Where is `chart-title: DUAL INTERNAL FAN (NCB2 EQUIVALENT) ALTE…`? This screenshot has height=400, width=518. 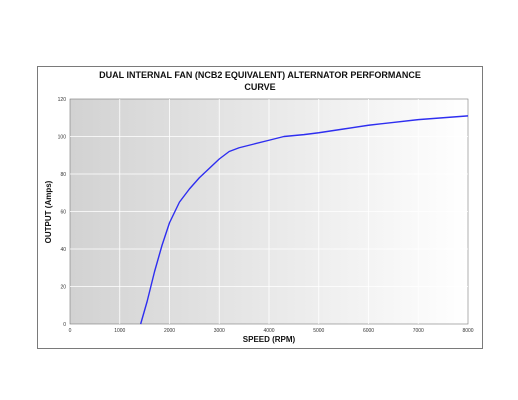 chart-title: DUAL INTERNAL FAN (NCB2 EQUIVALENT) ALTE… is located at coordinates (260, 81).